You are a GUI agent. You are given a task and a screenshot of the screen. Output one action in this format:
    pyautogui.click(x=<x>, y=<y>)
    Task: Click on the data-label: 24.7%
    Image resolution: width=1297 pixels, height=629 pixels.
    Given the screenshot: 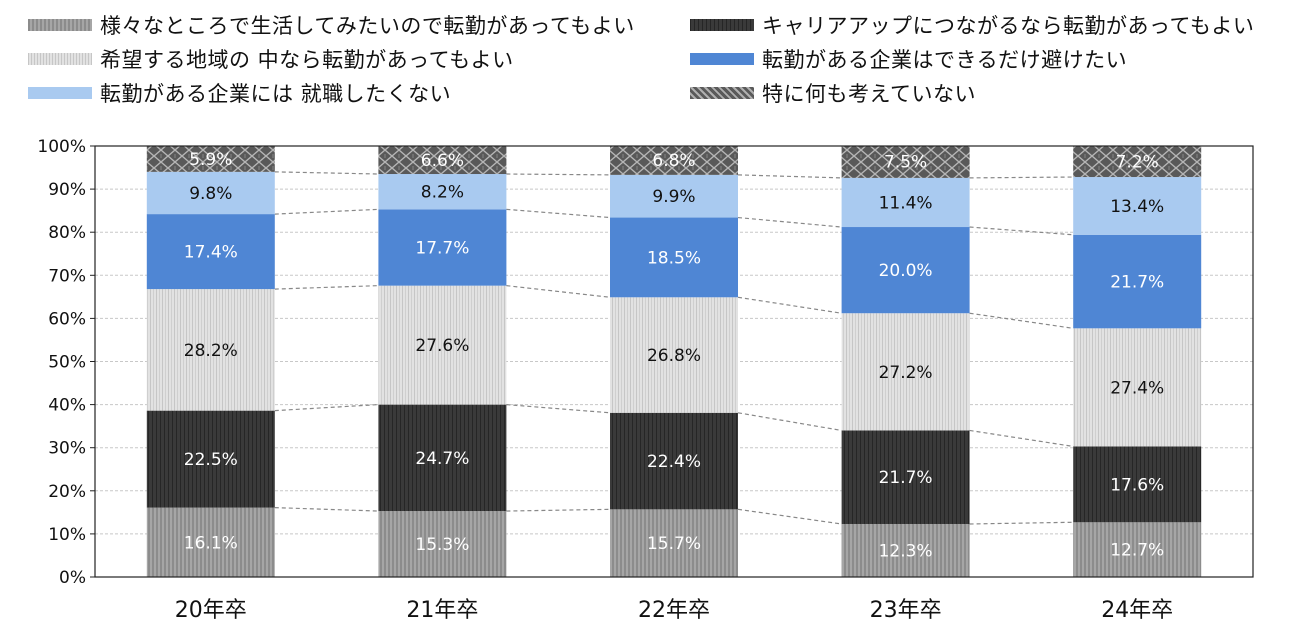 What is the action you would take?
    pyautogui.click(x=442, y=459)
    